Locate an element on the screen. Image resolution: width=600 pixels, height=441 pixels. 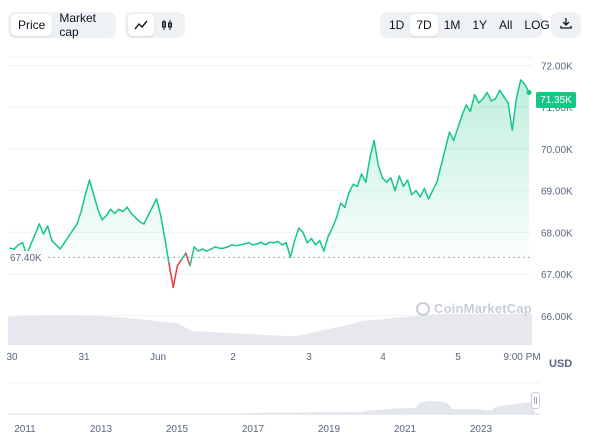
current-price-badge: 71.35K is located at coordinates (556, 100).